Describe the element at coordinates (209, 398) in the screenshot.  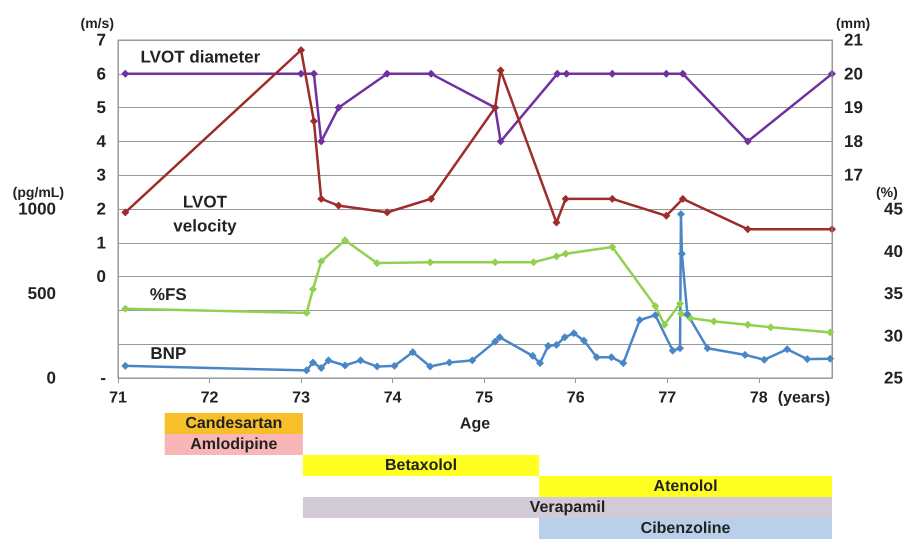
I see `x-tick-label: 72` at that location.